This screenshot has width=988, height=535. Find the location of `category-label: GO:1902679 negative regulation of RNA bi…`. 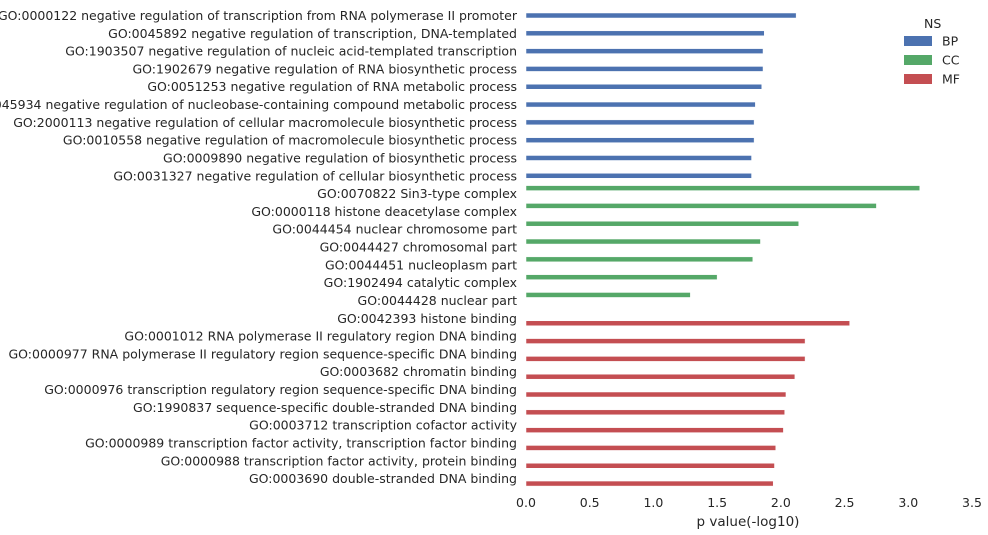

category-label: GO:1902679 negative regulation of RNA bi… is located at coordinates (324, 68).